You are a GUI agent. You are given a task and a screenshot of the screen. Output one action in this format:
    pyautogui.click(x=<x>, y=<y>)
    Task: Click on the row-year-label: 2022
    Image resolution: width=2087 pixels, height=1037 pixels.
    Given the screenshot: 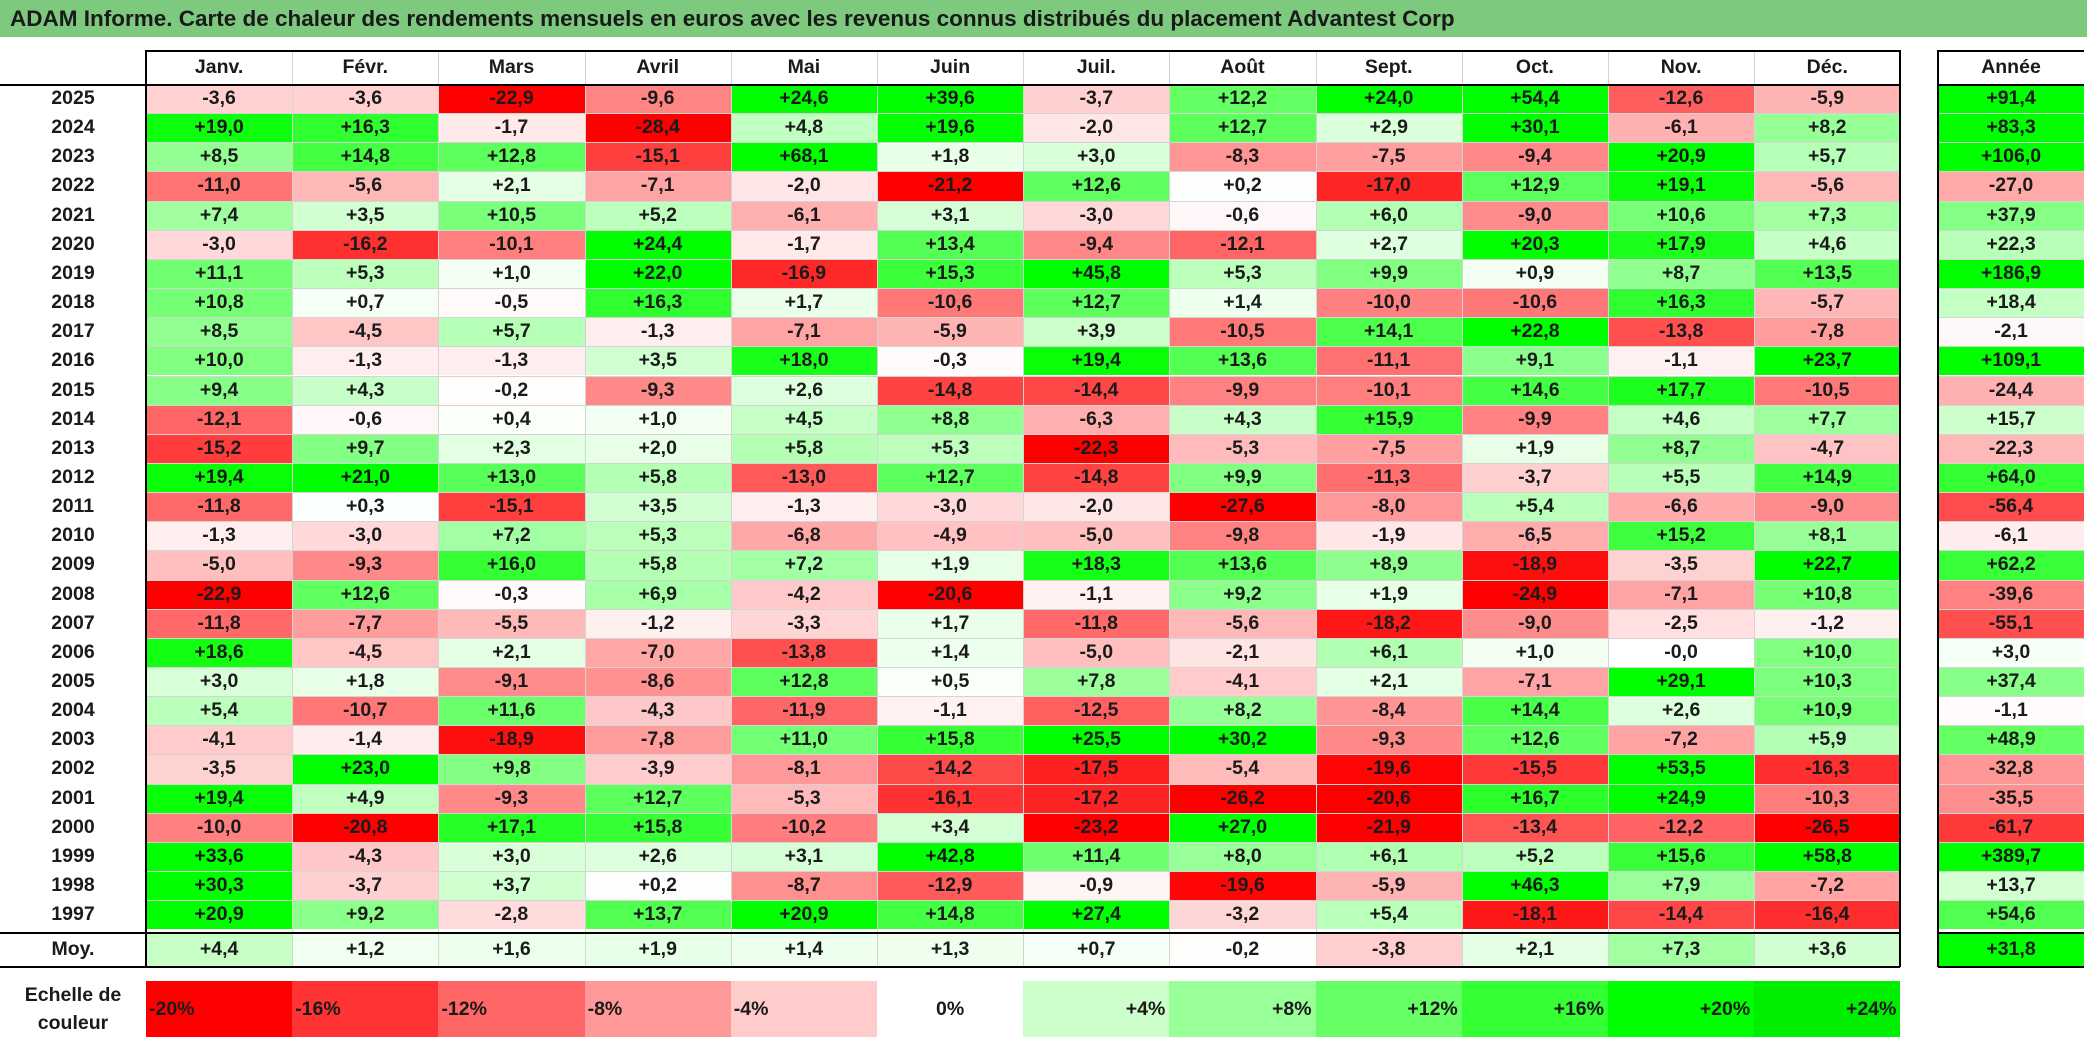 What is the action you would take?
    pyautogui.click(x=73, y=186)
    